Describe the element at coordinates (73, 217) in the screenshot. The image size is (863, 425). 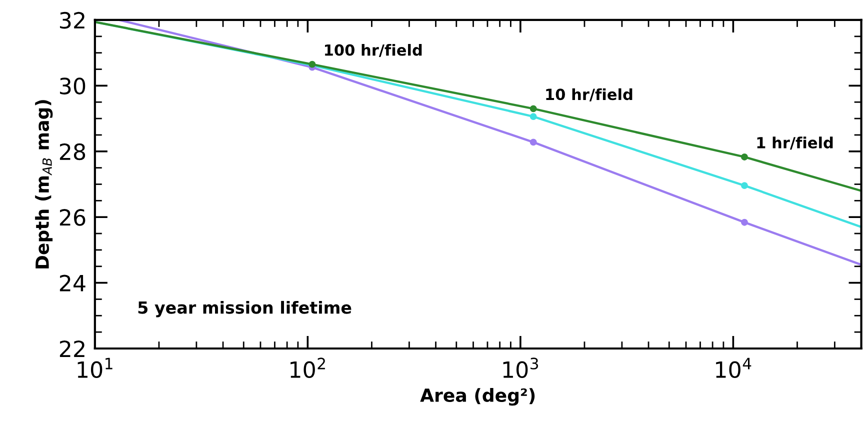
I see `y-tick-label: 26` at that location.